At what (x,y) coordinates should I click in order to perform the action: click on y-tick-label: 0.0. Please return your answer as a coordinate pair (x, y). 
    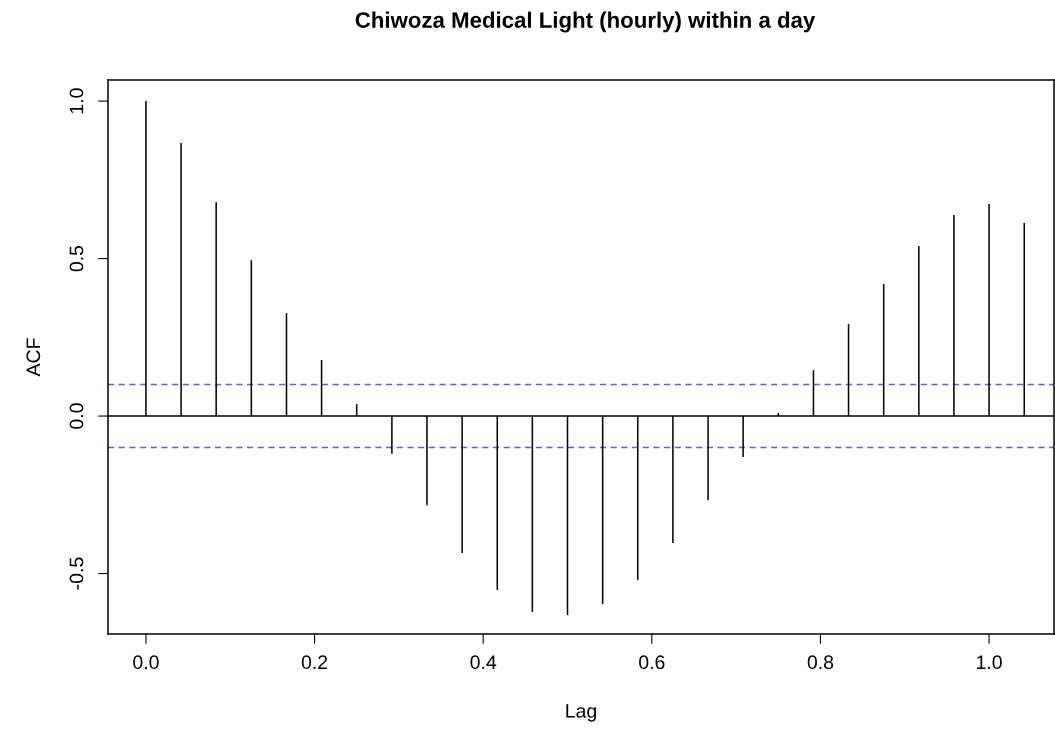
    Looking at the image, I should click on (76, 416).